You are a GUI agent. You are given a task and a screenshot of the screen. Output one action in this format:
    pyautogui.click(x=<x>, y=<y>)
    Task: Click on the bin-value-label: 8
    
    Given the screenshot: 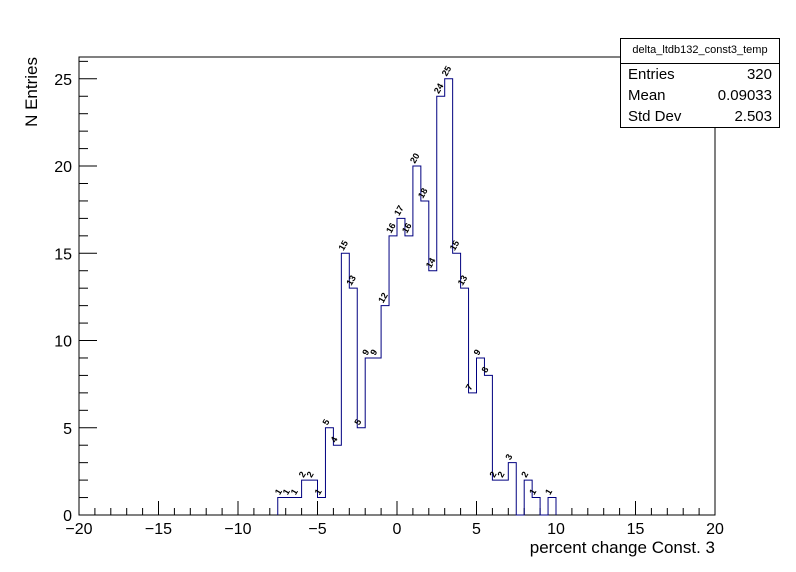 What is the action you would take?
    pyautogui.click(x=484, y=369)
    